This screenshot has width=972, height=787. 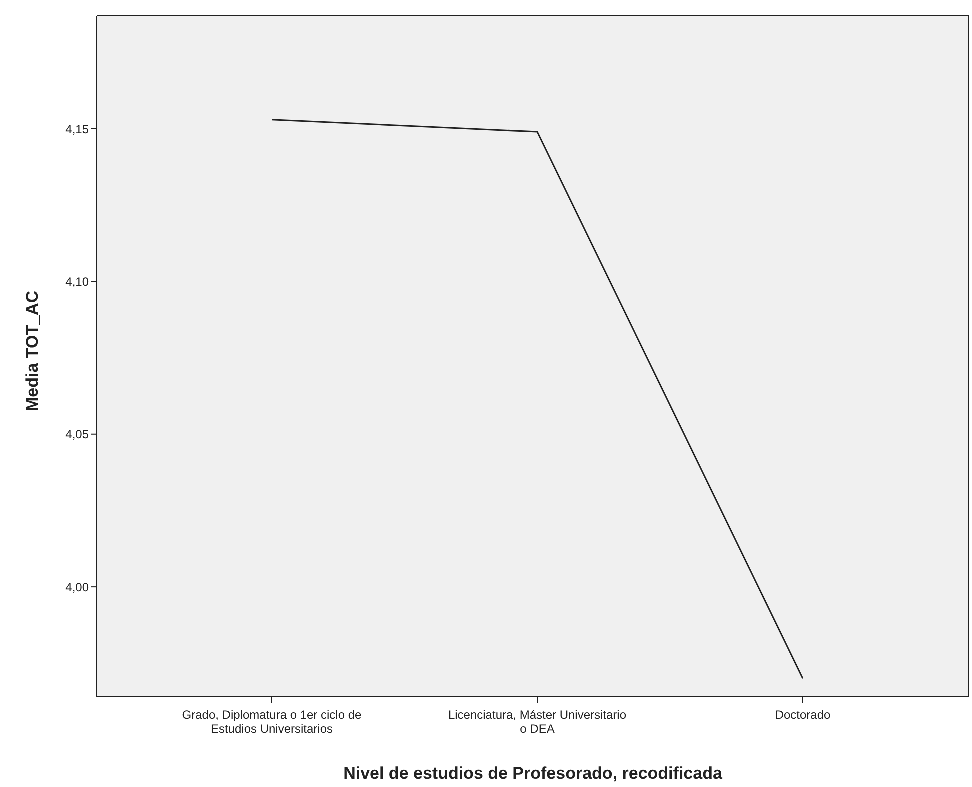 What do you see at coordinates (32, 351) in the screenshot?
I see `y-axis-title: Media TOT_AC` at bounding box center [32, 351].